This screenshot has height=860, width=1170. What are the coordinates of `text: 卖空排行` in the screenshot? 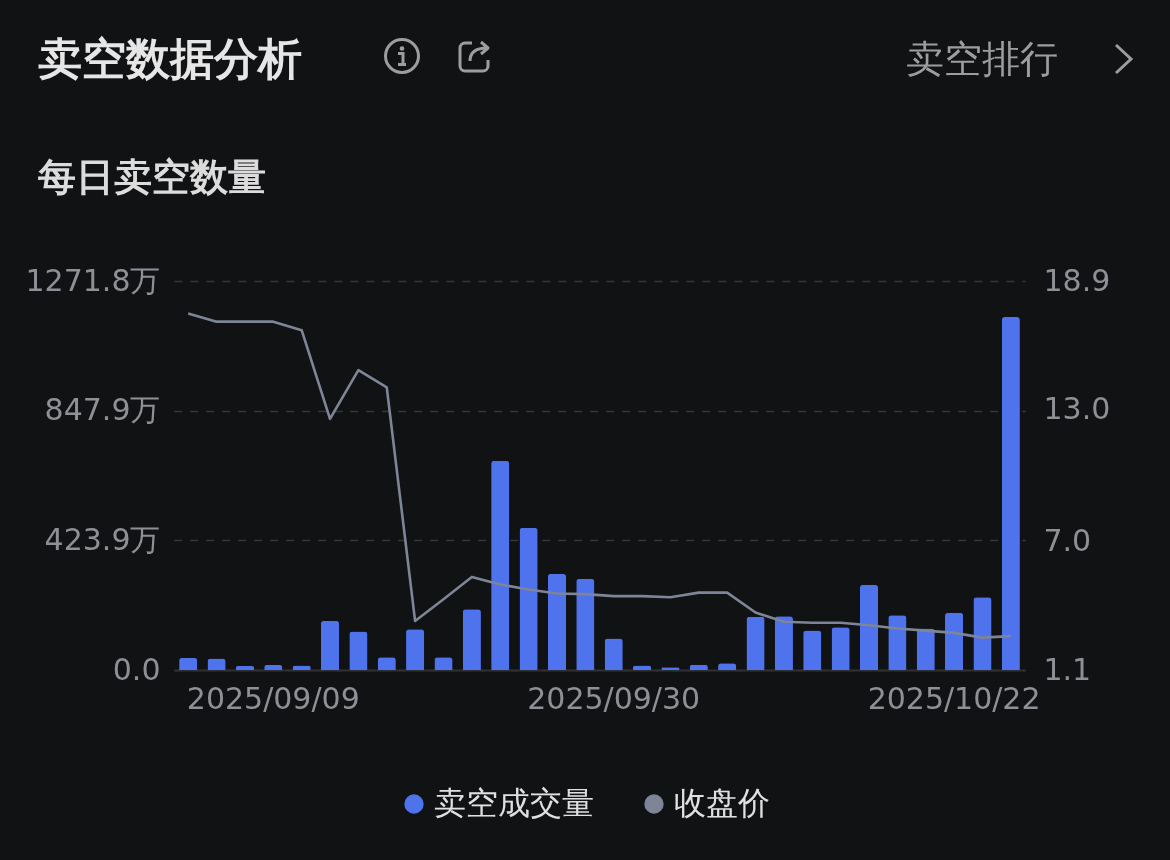 It's located at (982, 59).